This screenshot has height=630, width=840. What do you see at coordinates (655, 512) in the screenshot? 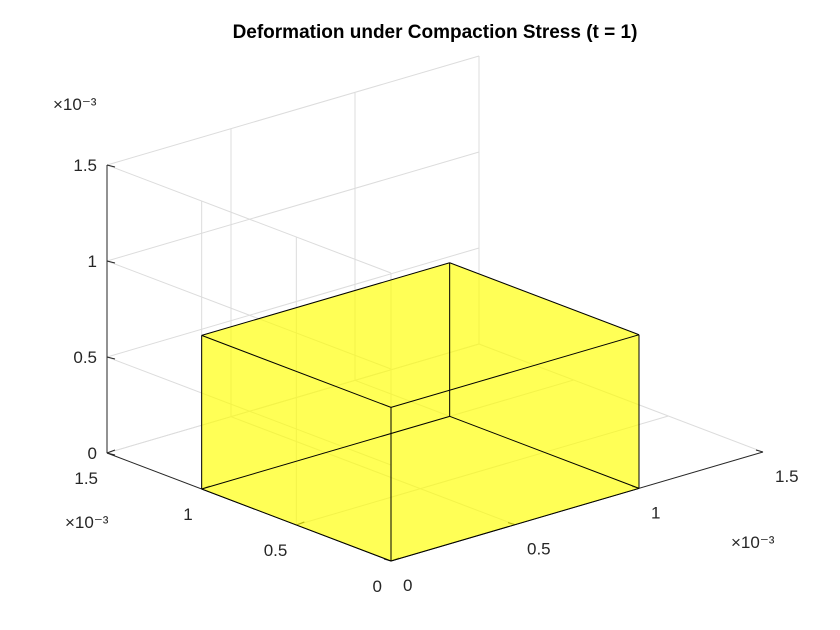
I see `x-tick-label-2: 1` at bounding box center [655, 512].